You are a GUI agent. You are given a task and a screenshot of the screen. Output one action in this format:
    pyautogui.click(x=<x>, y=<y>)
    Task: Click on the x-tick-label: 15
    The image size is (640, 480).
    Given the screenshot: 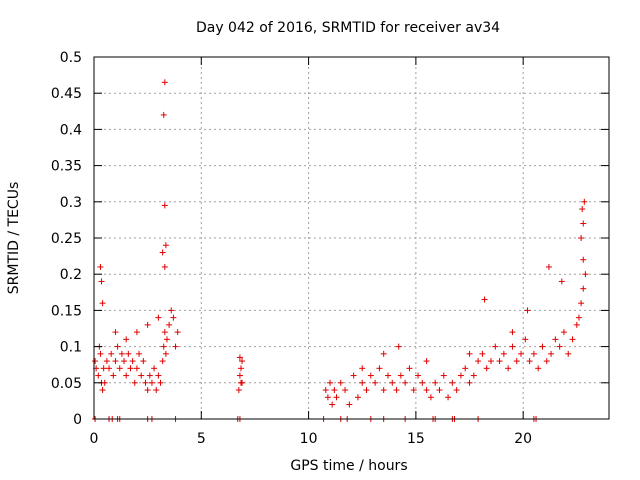 What is the action you would take?
    pyautogui.click(x=416, y=439)
    